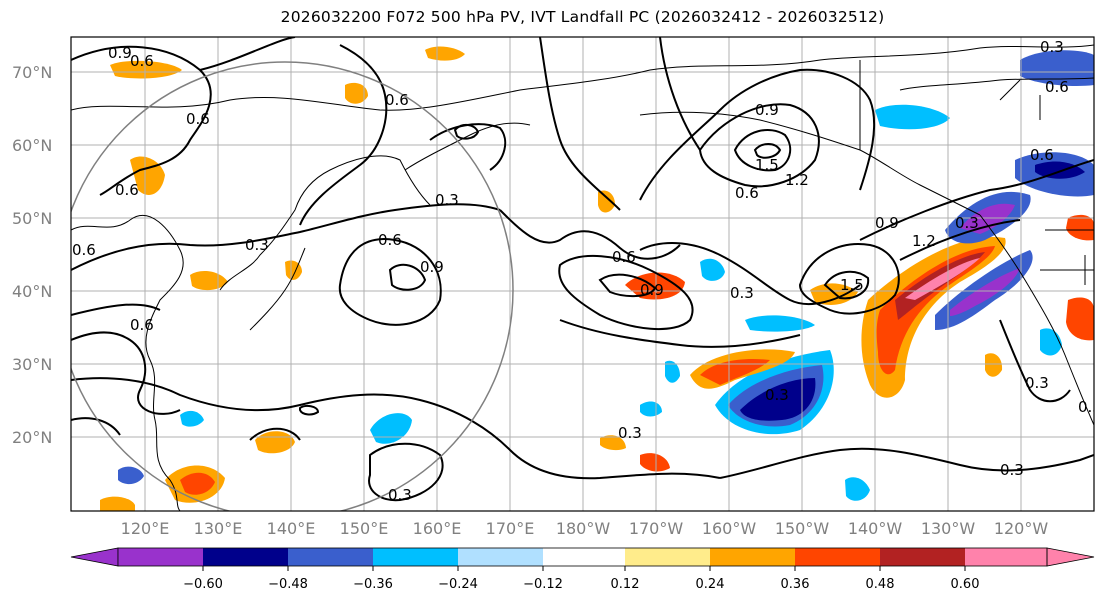  What do you see at coordinates (458, 584) in the screenshot?
I see `colorbar-tick-label: −0.24` at bounding box center [458, 584].